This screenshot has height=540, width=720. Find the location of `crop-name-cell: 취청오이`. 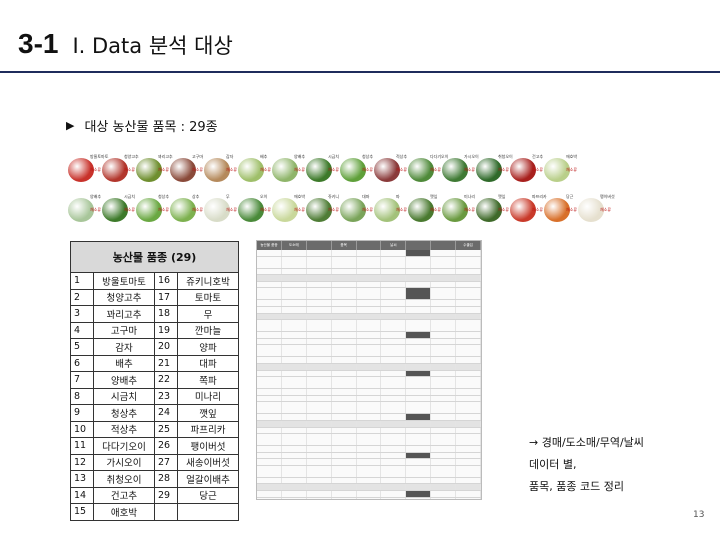

crop-name-cell: 취청오이 is located at coordinates (123, 479).